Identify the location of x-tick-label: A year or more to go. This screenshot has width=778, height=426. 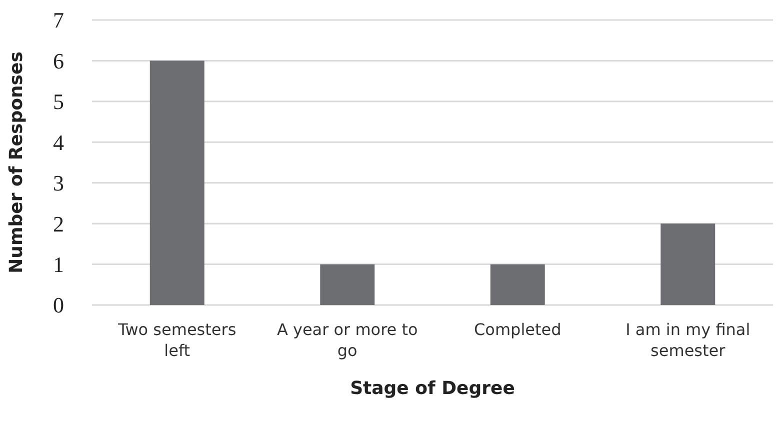
(347, 340).